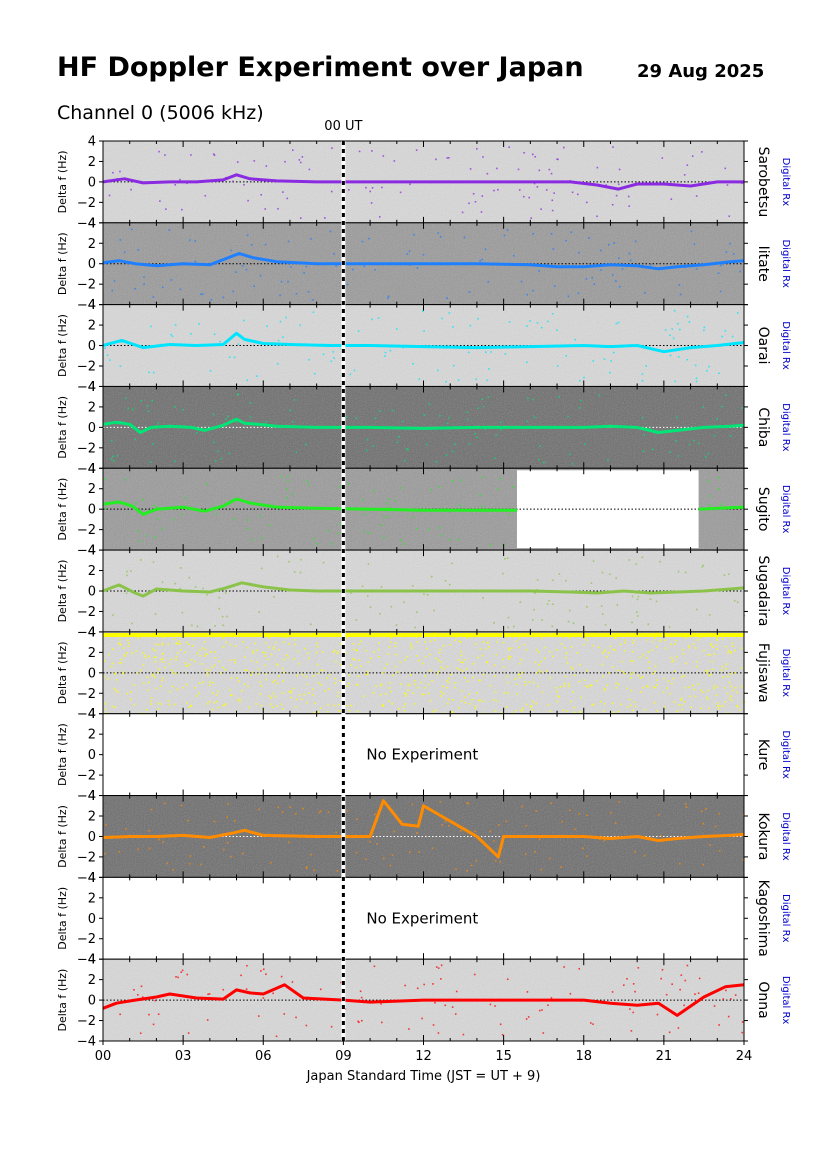  Describe the element at coordinates (86, 776) in the screenshot. I see `y-tick-label: −2` at that location.